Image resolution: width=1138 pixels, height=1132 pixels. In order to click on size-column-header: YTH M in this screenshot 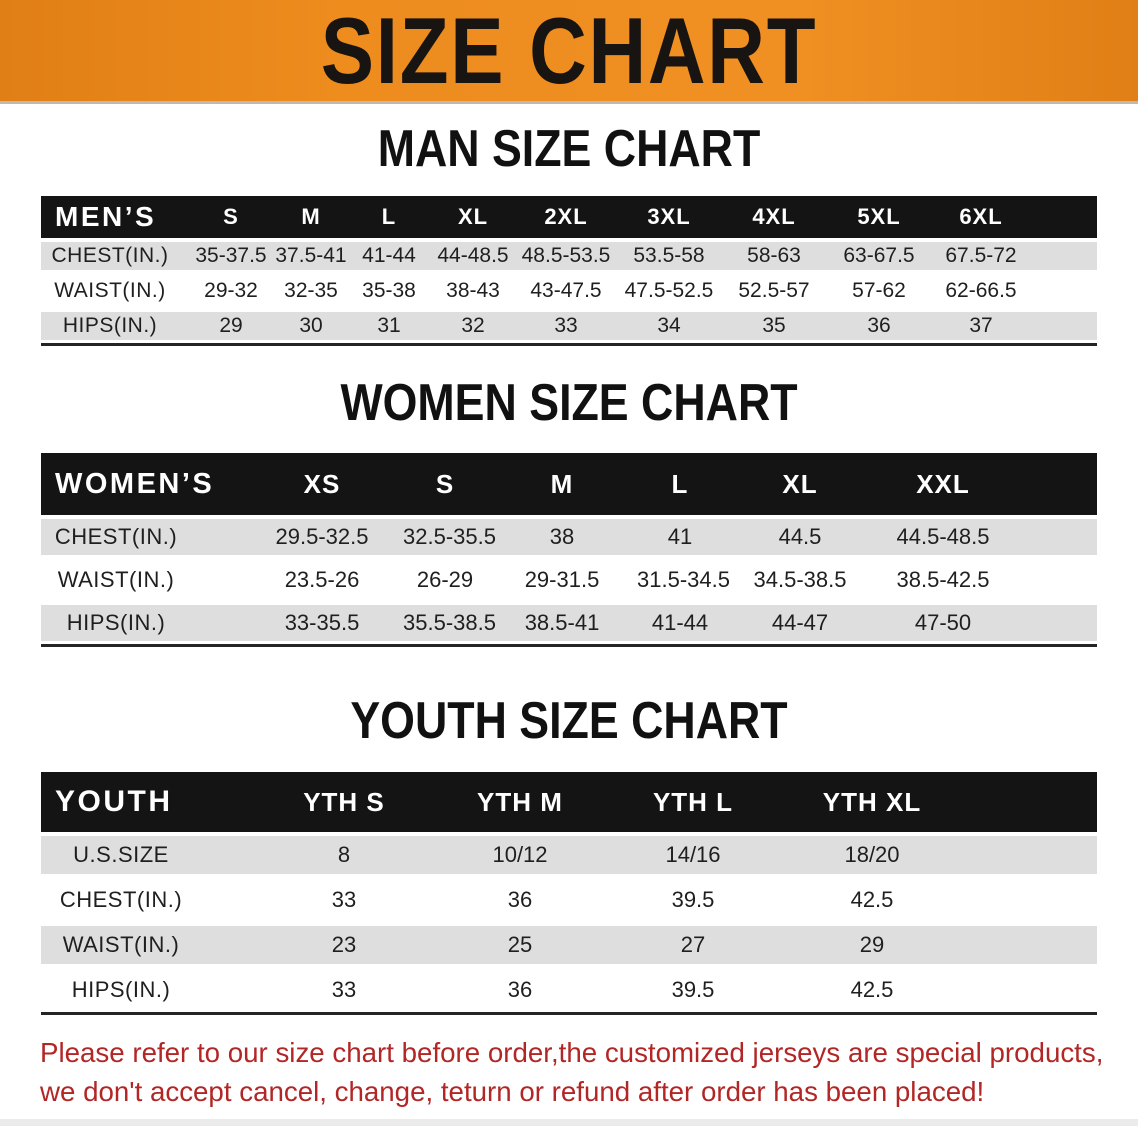, I will do `click(520, 802)`.